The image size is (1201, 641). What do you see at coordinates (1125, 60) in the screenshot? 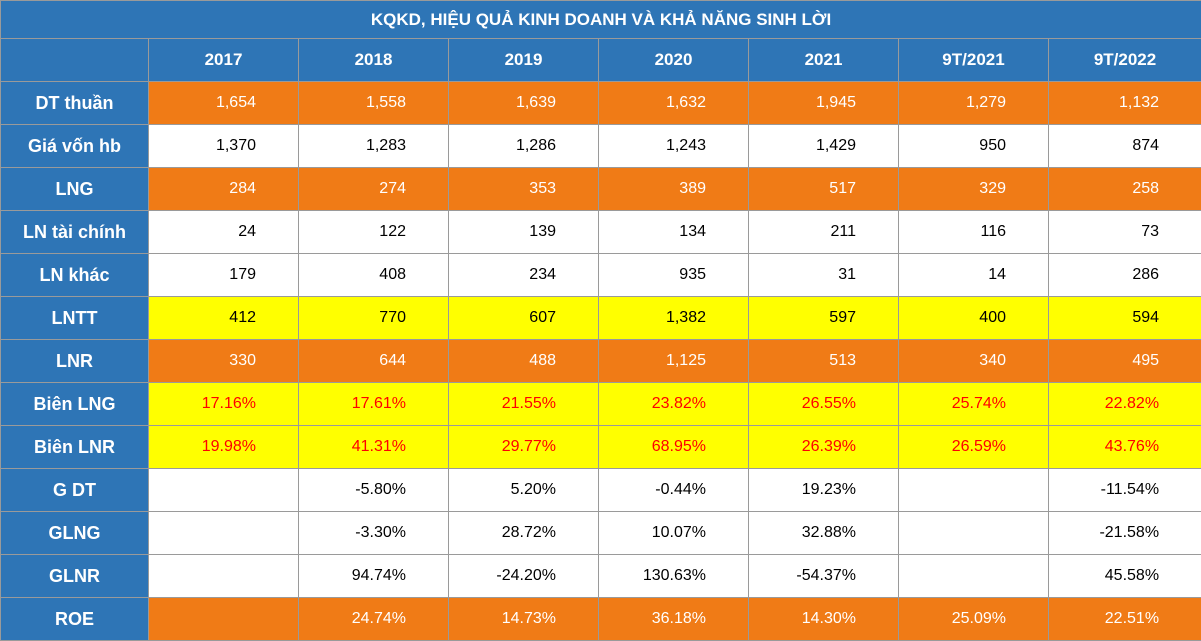
I see `header-9t2022: 9T/2022` at bounding box center [1125, 60].